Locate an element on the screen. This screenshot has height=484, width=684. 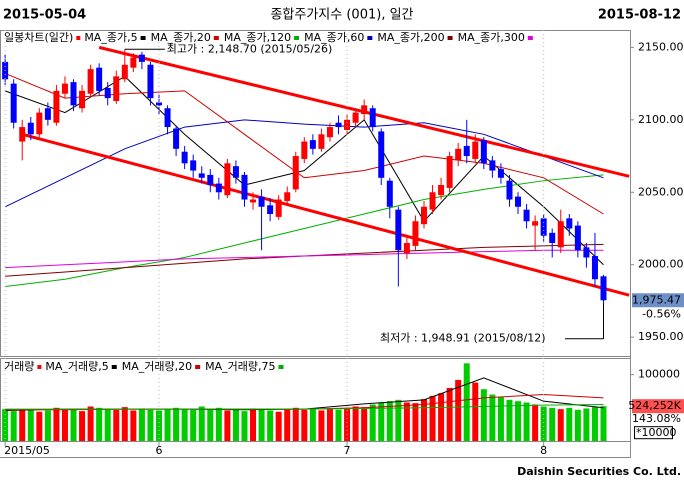
legend-entry: MA_거래량,20 is located at coordinates (157, 366).